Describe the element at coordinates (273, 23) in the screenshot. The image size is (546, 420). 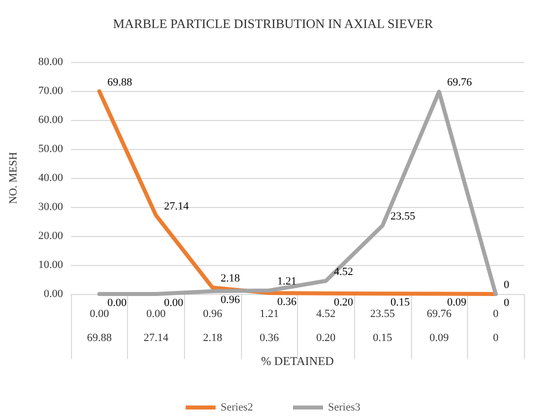
I see `chart-title: MARBLE PARTICLE DISTRIBUTION IN AXIAL SIEVER` at that location.